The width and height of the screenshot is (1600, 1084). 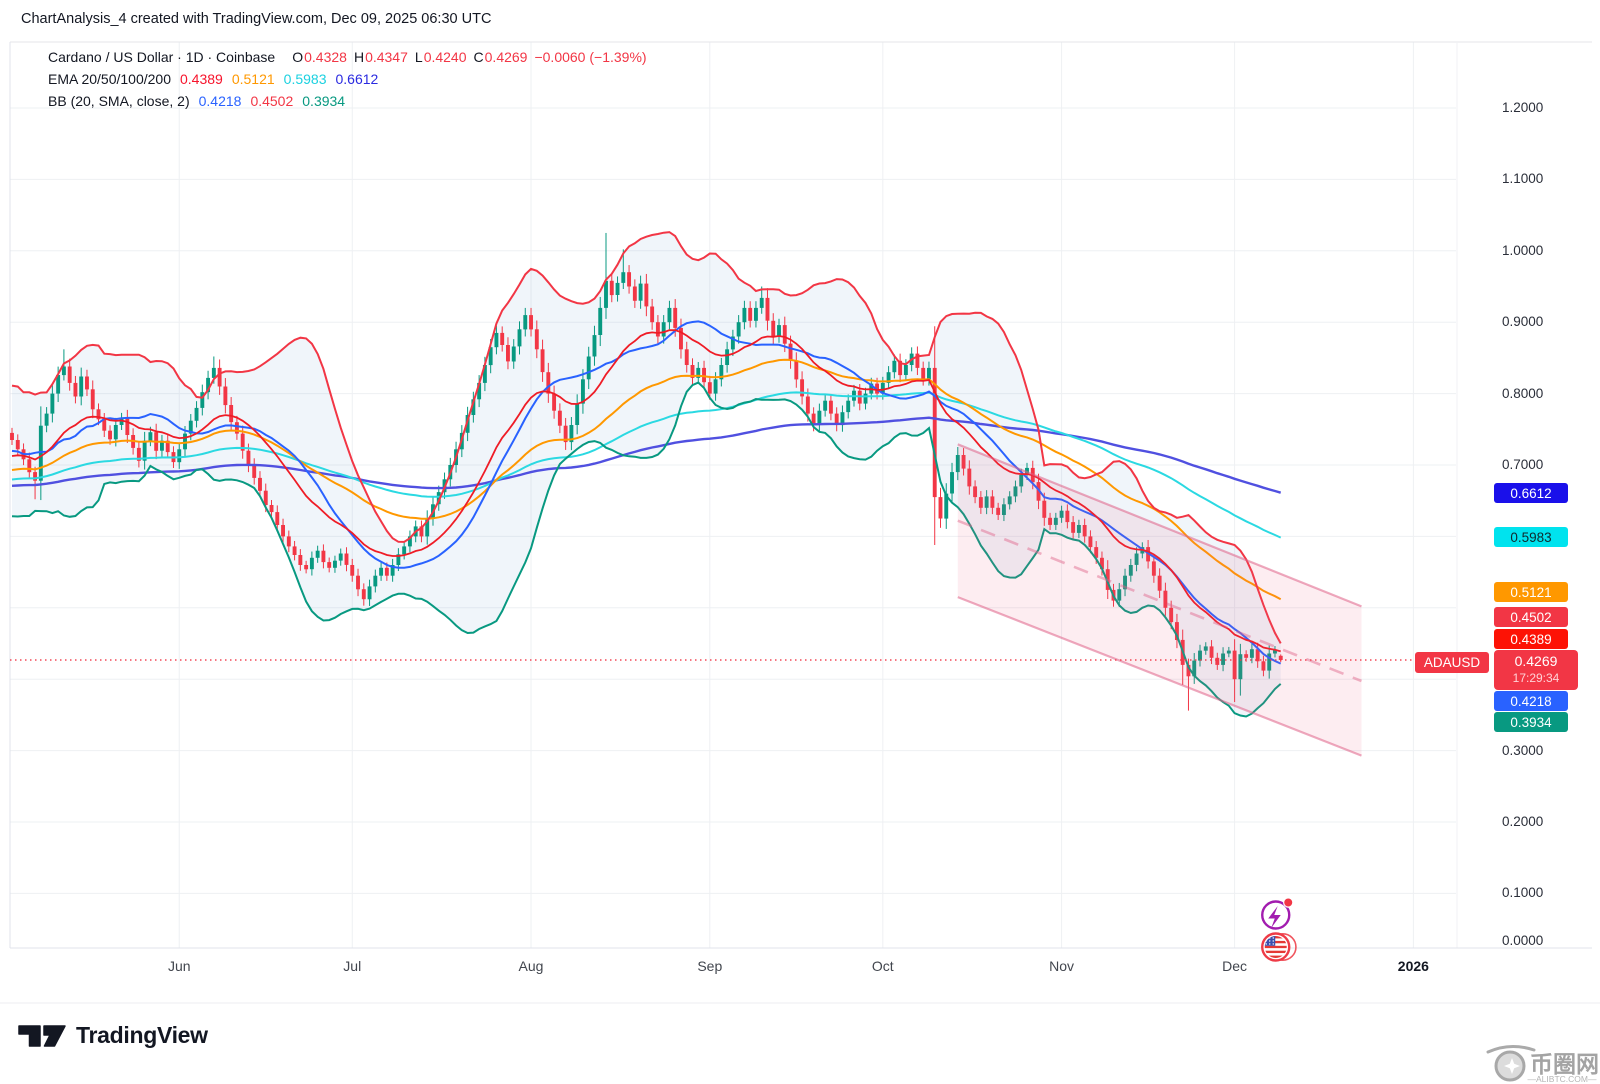 What do you see at coordinates (1523, 750) in the screenshot?
I see `price-label-0.3000: 0.3000` at bounding box center [1523, 750].